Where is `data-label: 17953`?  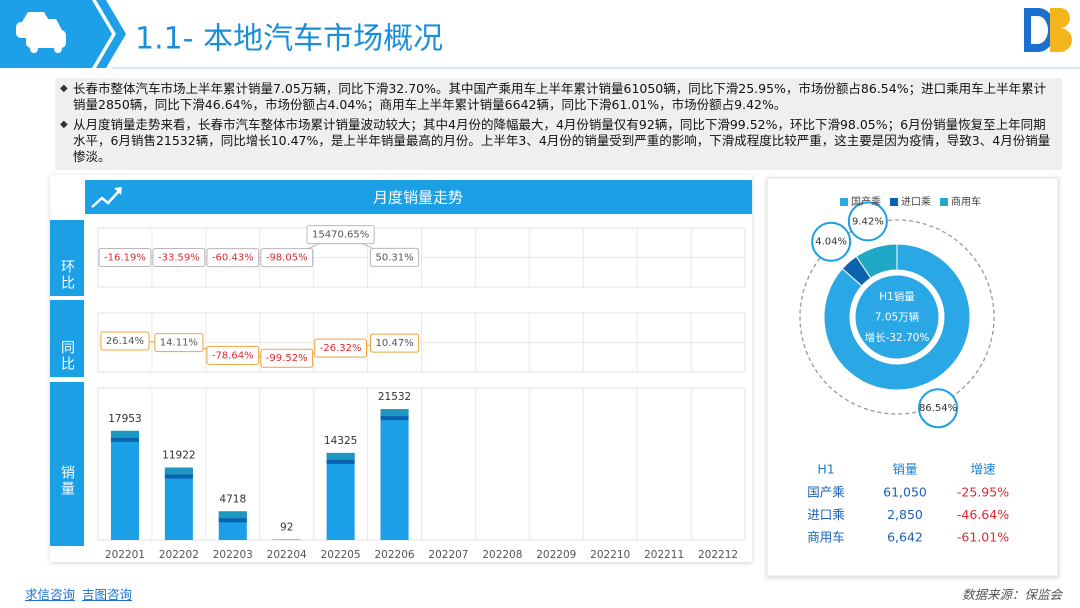
data-label: 17953 is located at coordinates (124, 419).